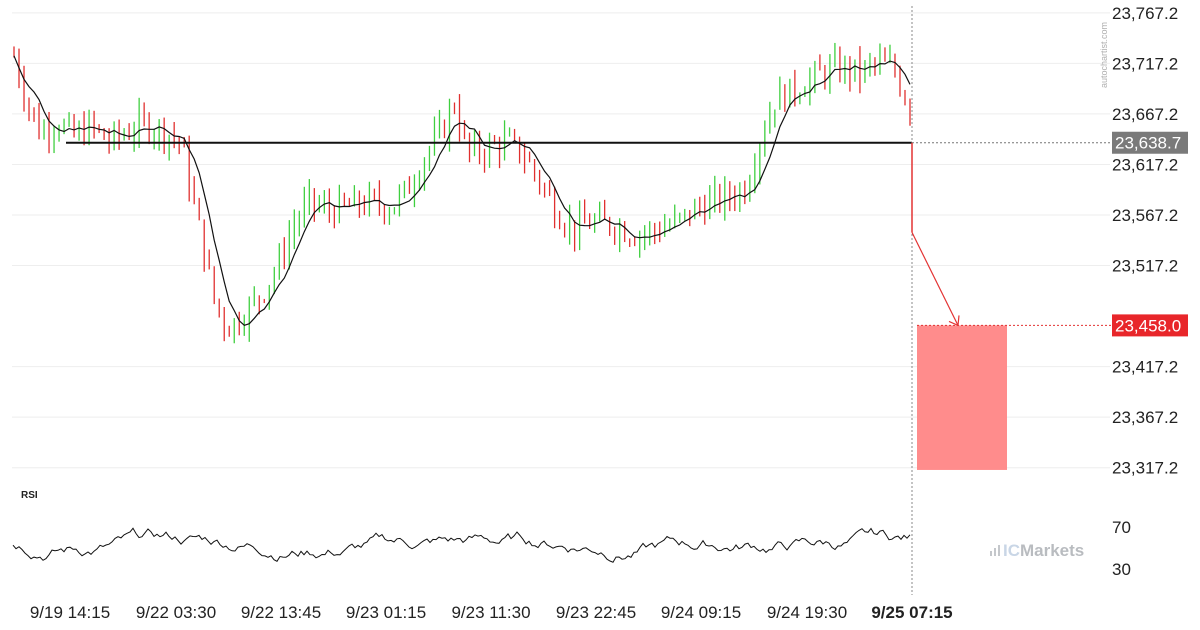  I want to click on y-tick-label: 23,667.2, so click(1145, 114).